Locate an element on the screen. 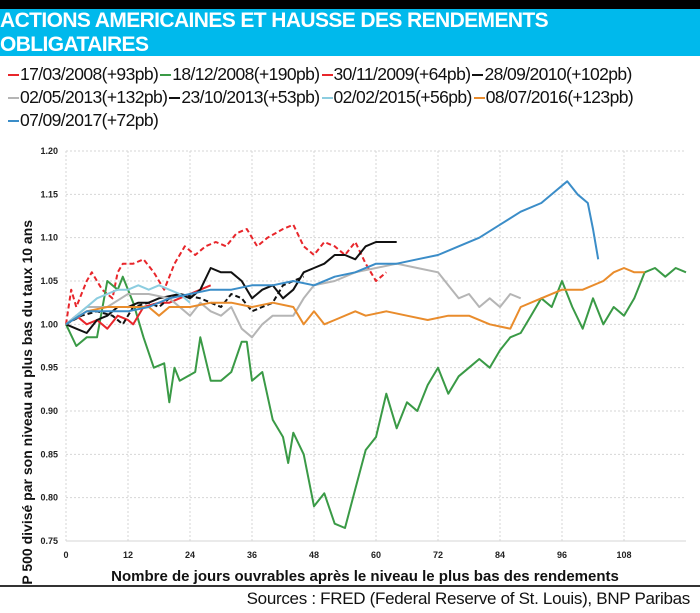 The width and height of the screenshot is (700, 613). legend-item: 30/11/2009(+64pb) is located at coordinates (396, 74).